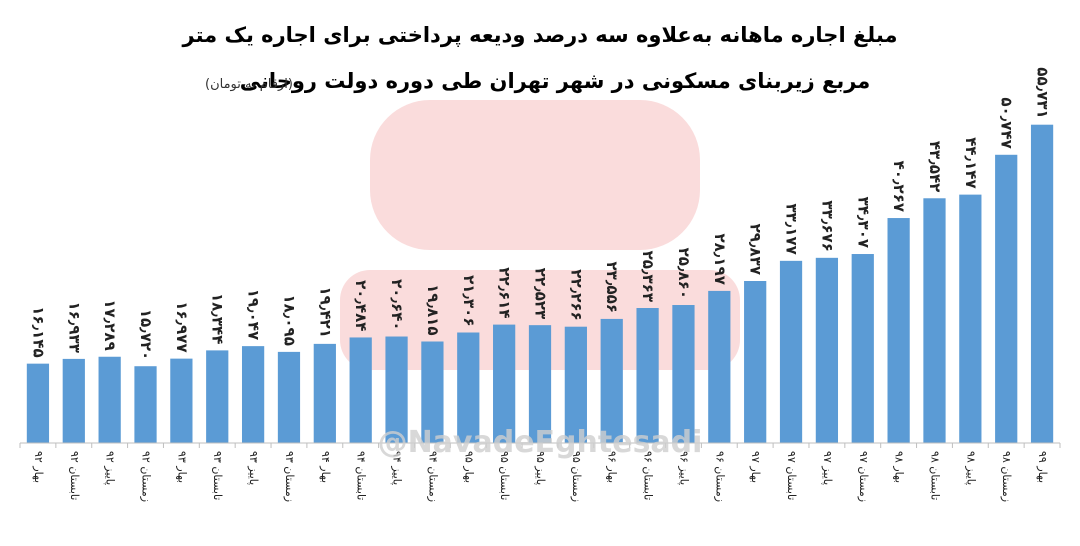 The height and width of the screenshot is (546, 1080). Describe the element at coordinates (325, 311) in the screenshot. I see `value-label: ۱۹٫۴۲۱` at that location.